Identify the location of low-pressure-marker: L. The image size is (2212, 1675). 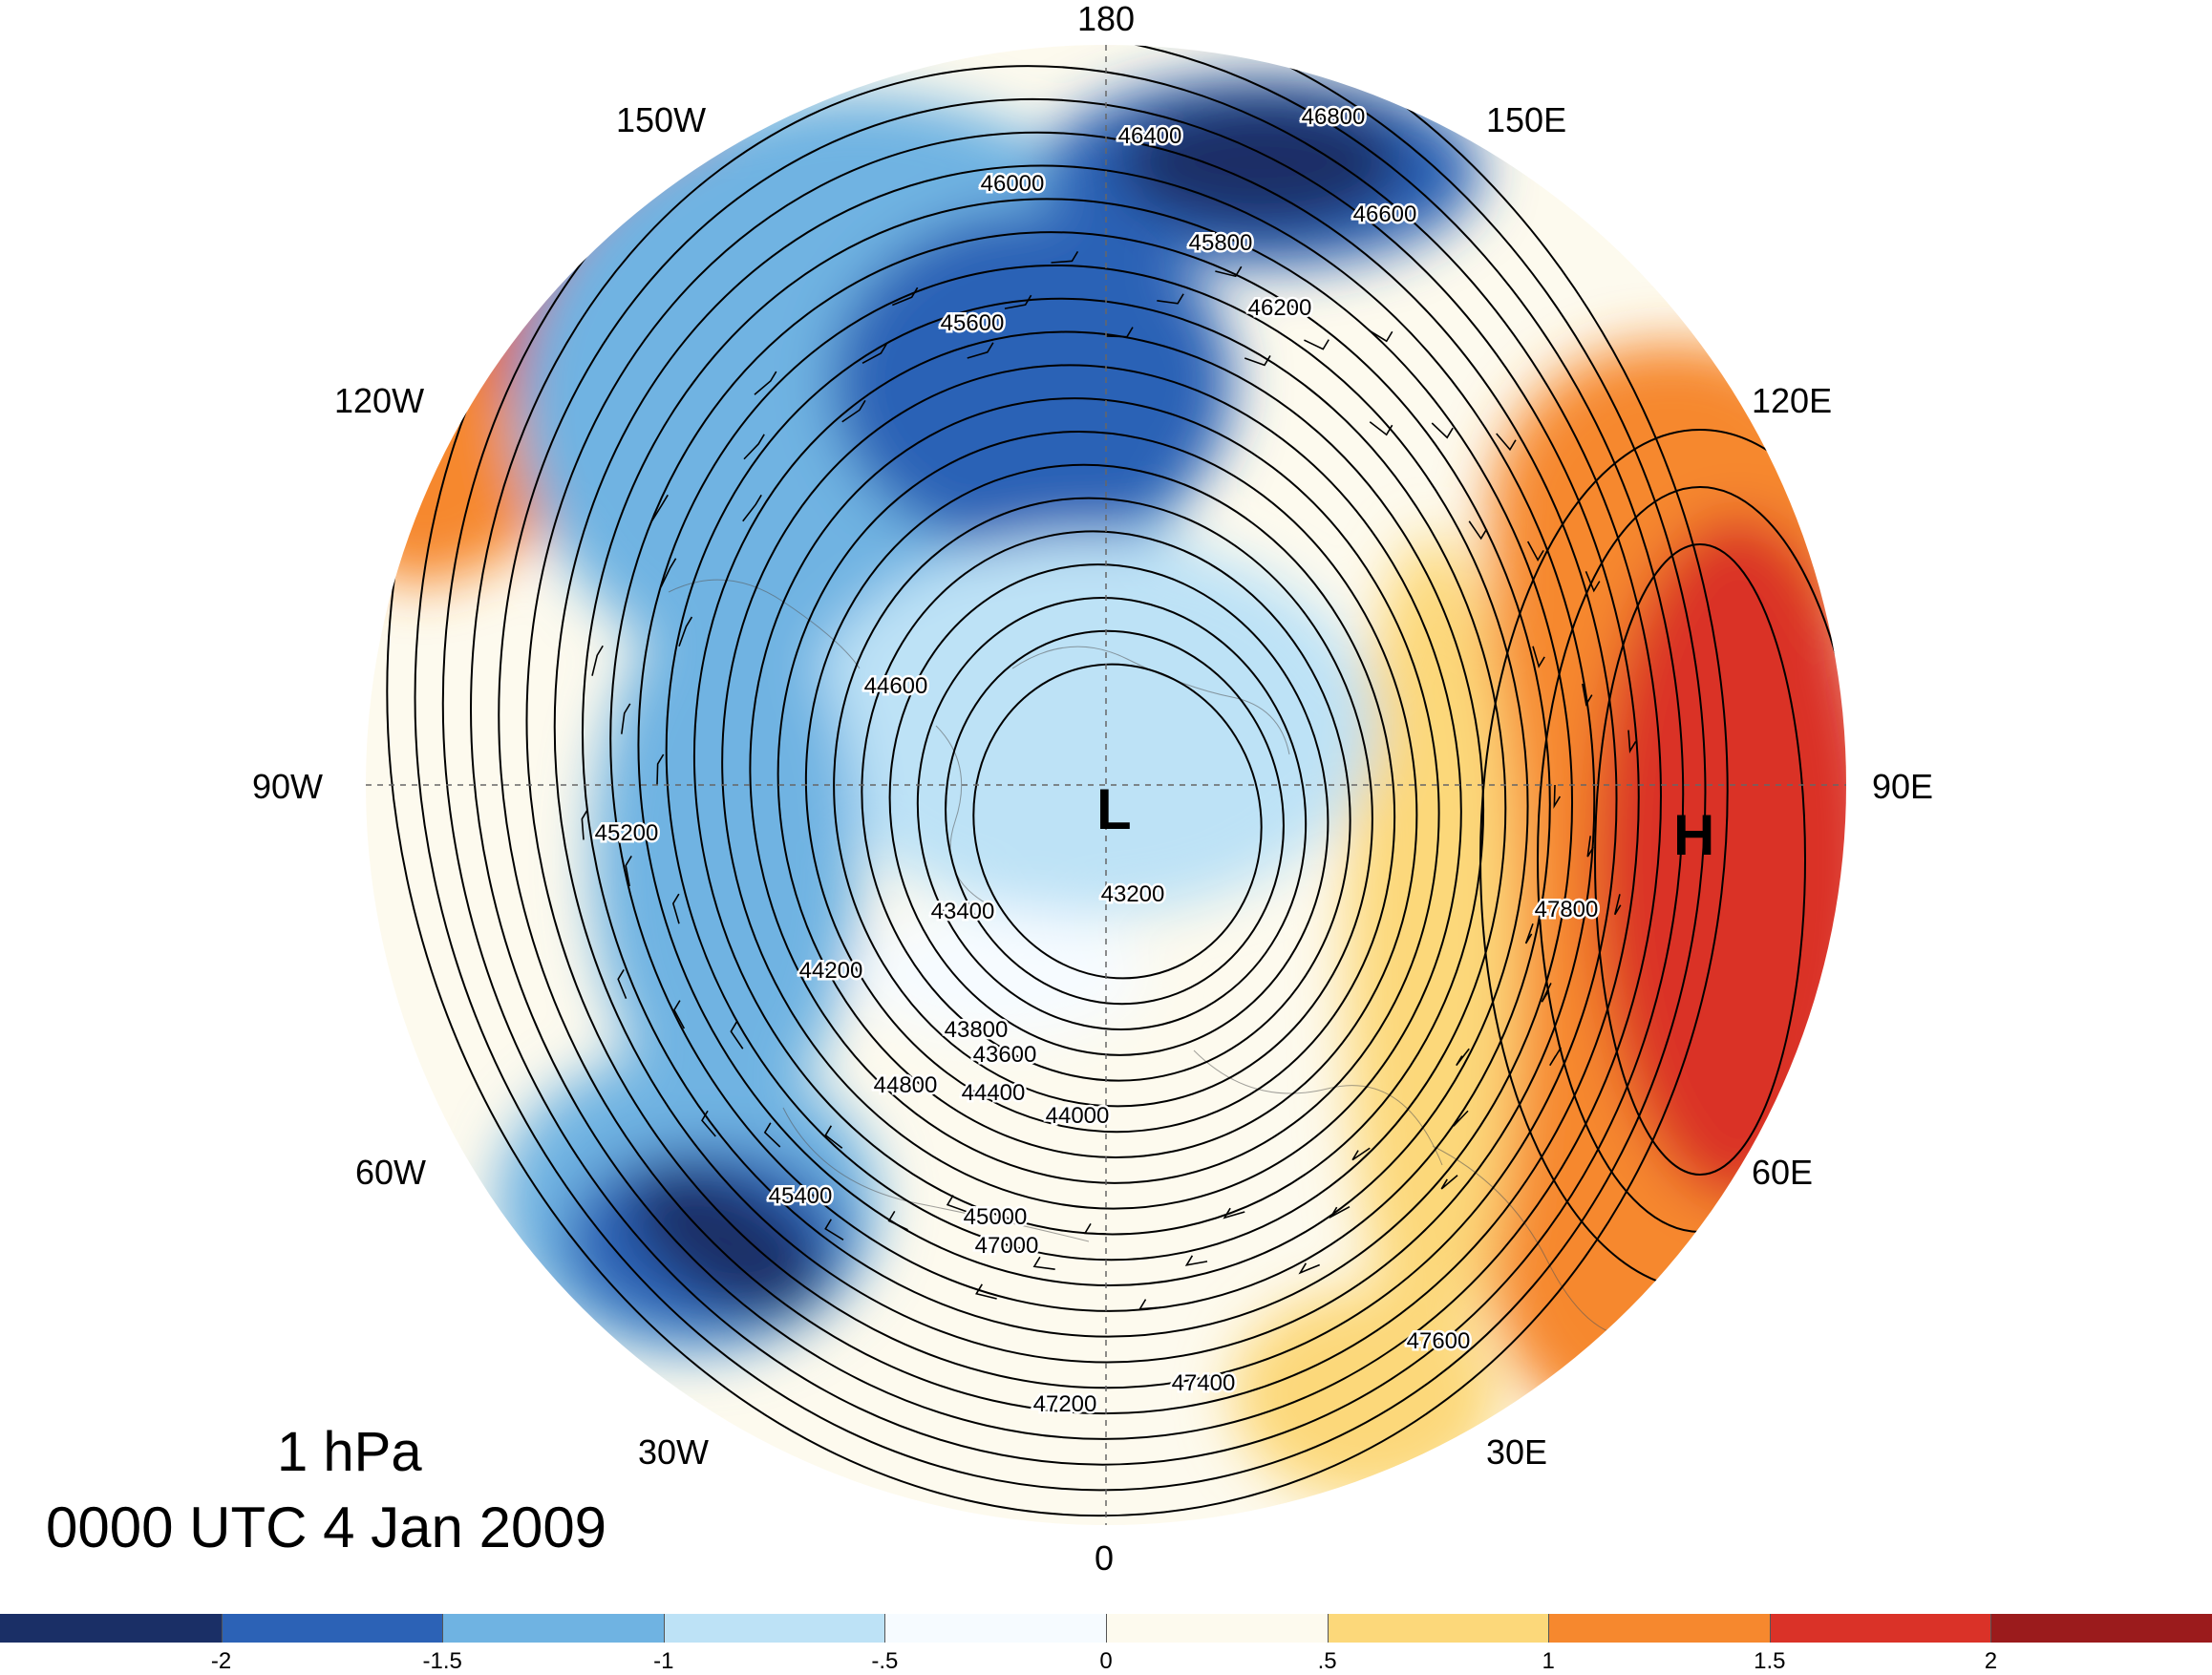
(1114, 809).